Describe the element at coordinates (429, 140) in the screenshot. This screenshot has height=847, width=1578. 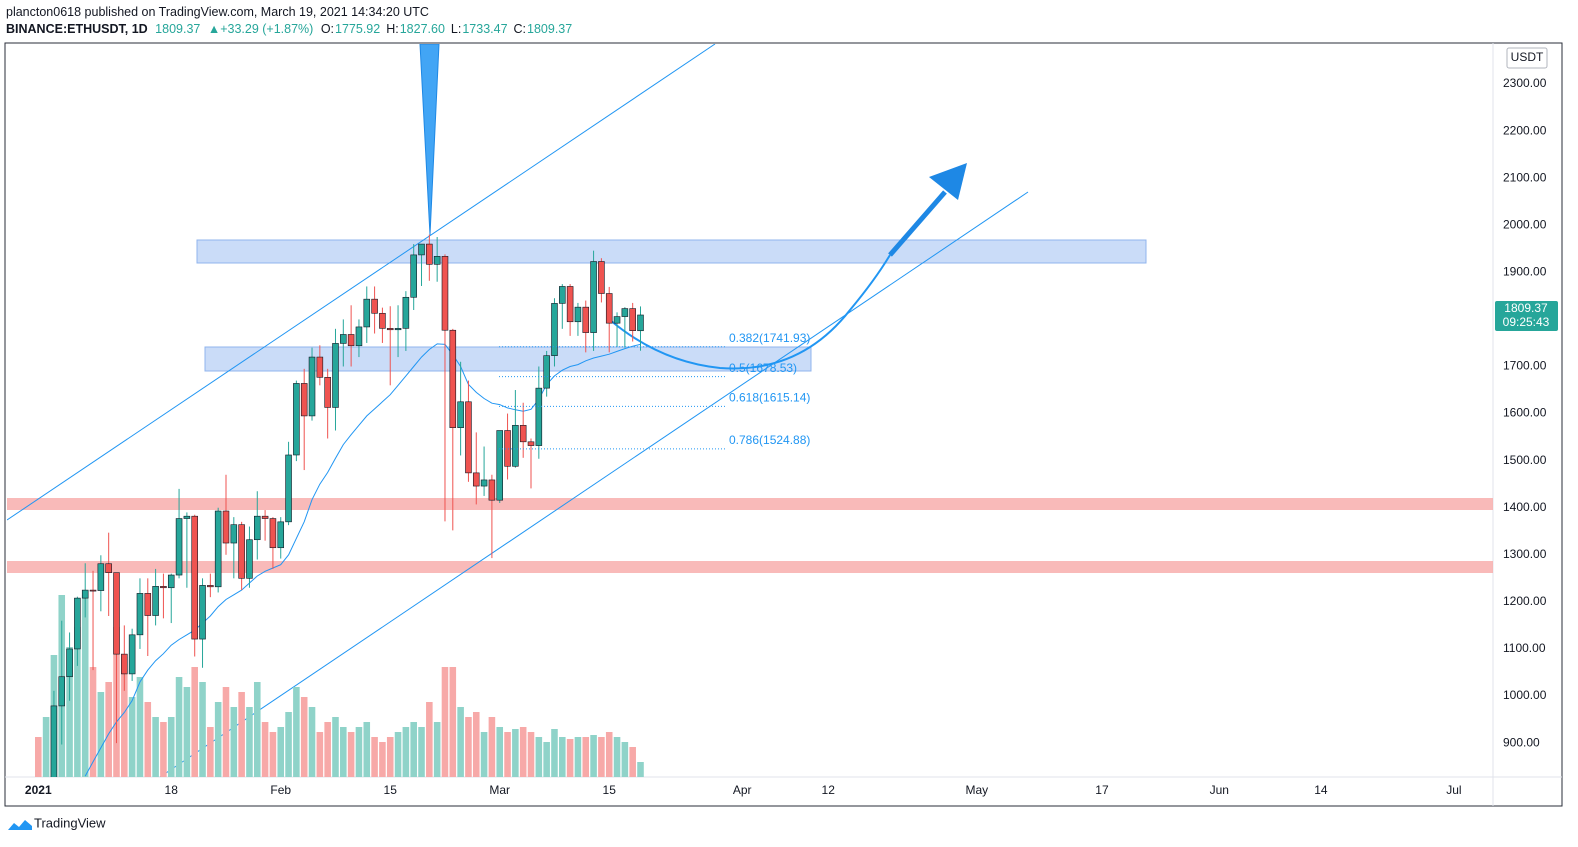
I see `spike-marker` at that location.